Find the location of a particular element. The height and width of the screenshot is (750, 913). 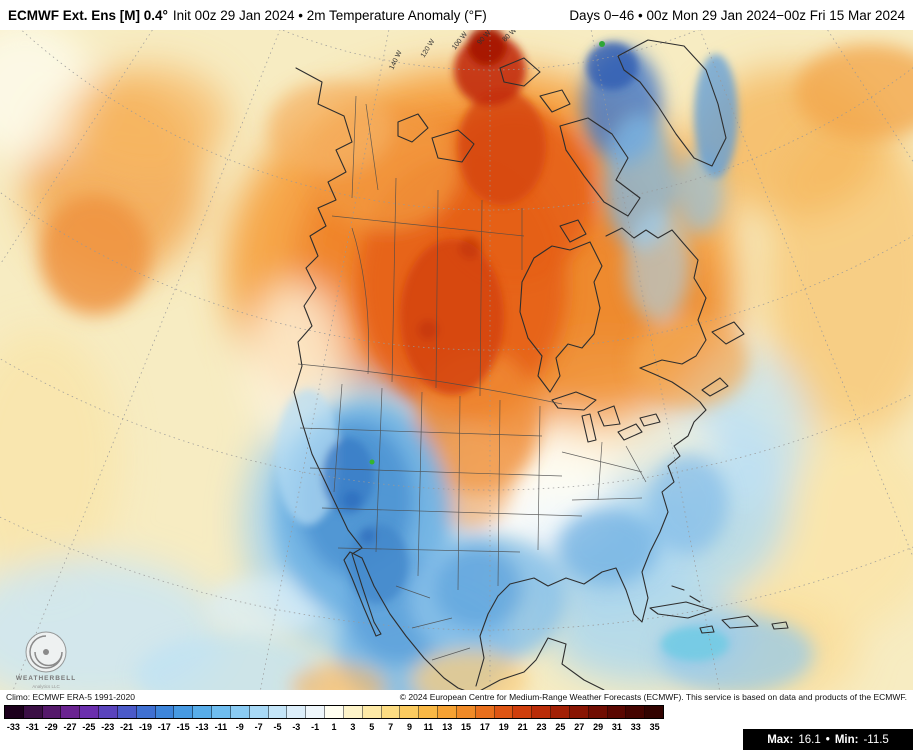

colorbar-label: -1 is located at coordinates (315, 727).